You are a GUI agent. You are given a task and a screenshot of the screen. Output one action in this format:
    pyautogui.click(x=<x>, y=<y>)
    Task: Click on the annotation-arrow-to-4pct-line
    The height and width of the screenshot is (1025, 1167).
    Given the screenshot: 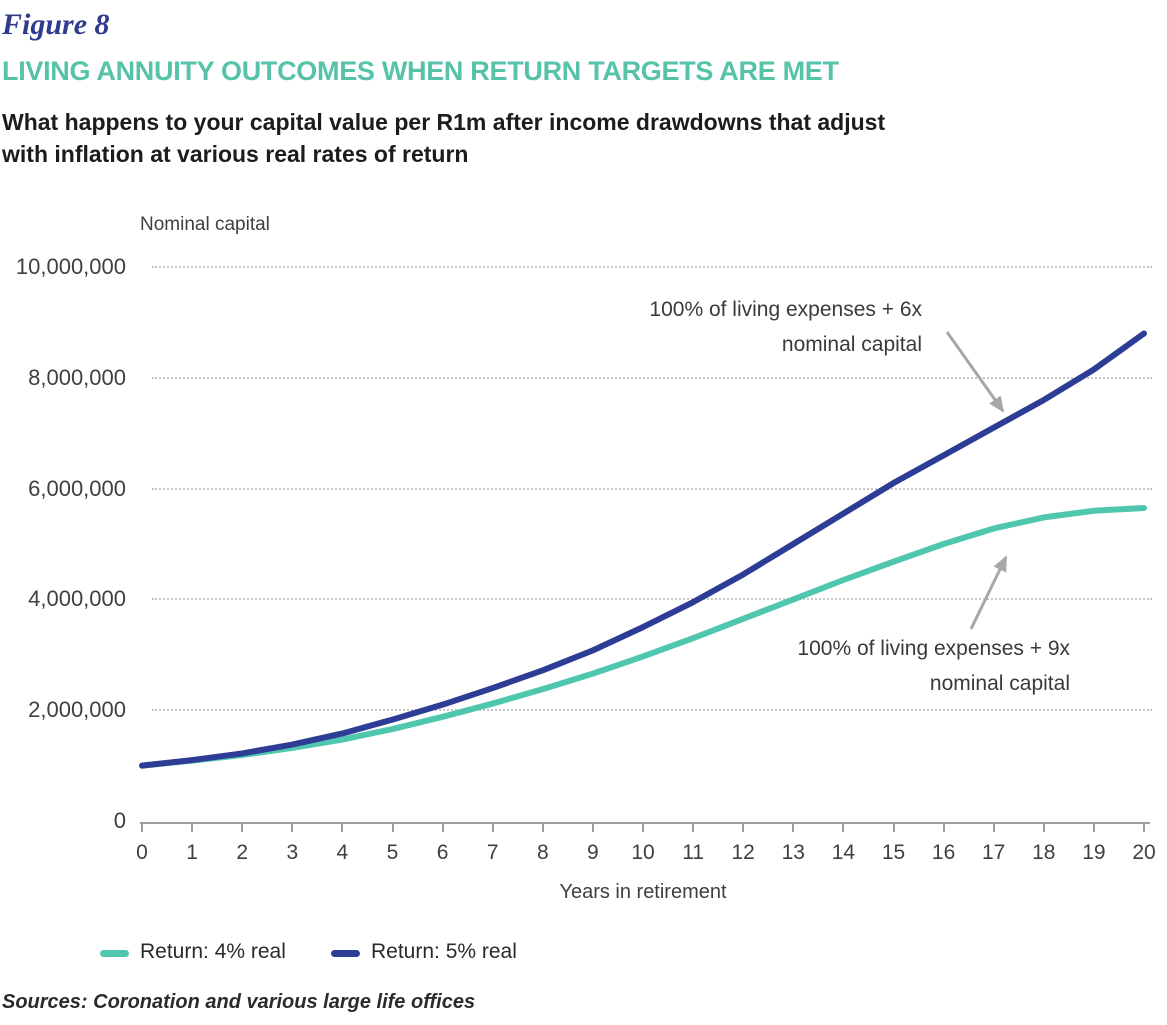 What is the action you would take?
    pyautogui.click(x=988, y=592)
    